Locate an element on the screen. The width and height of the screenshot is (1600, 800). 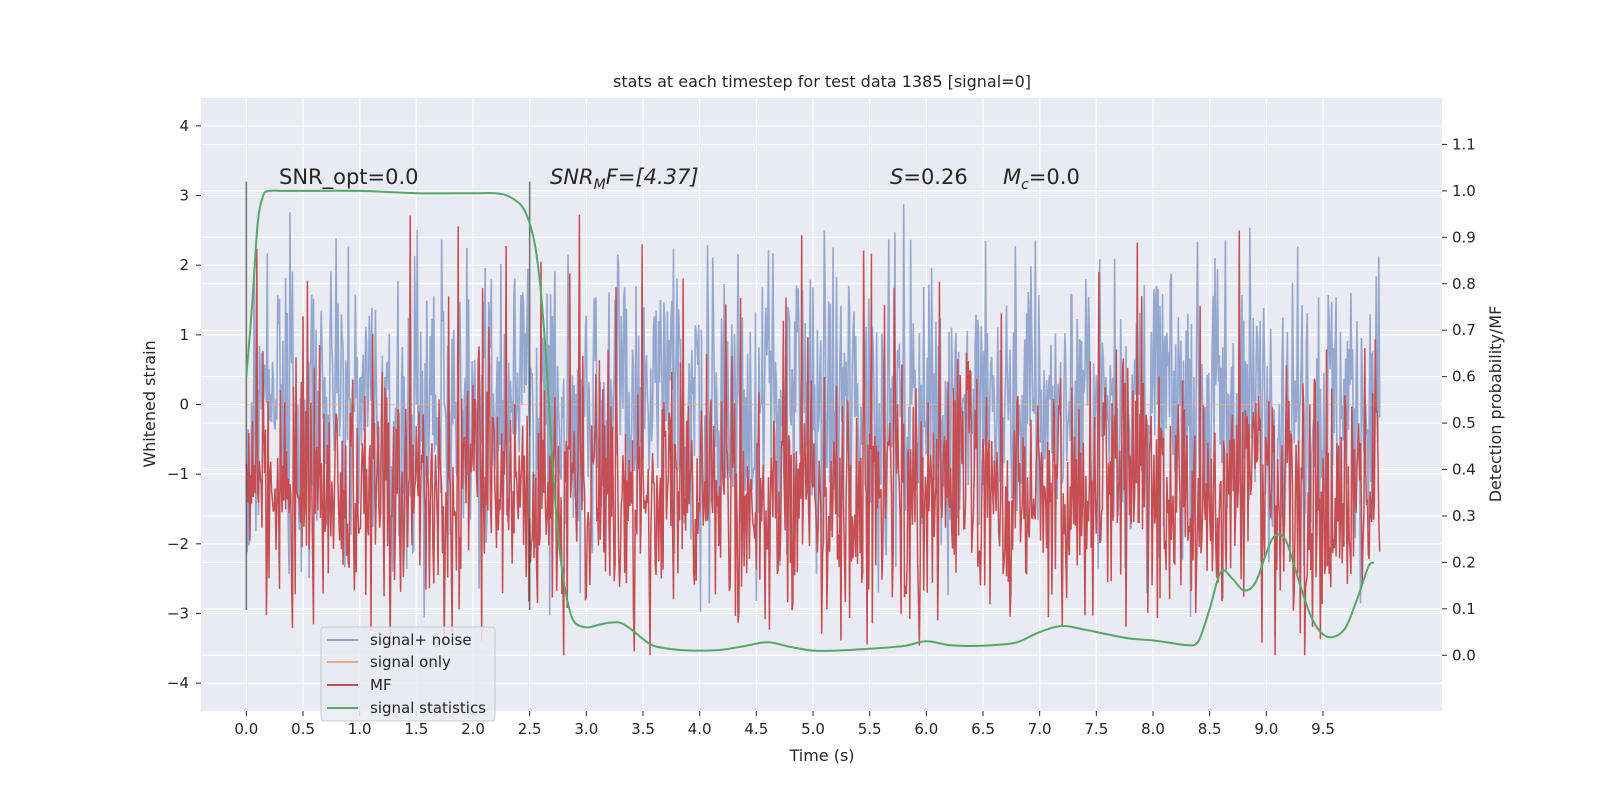
x-tick-label: 3.0 is located at coordinates (586, 729).